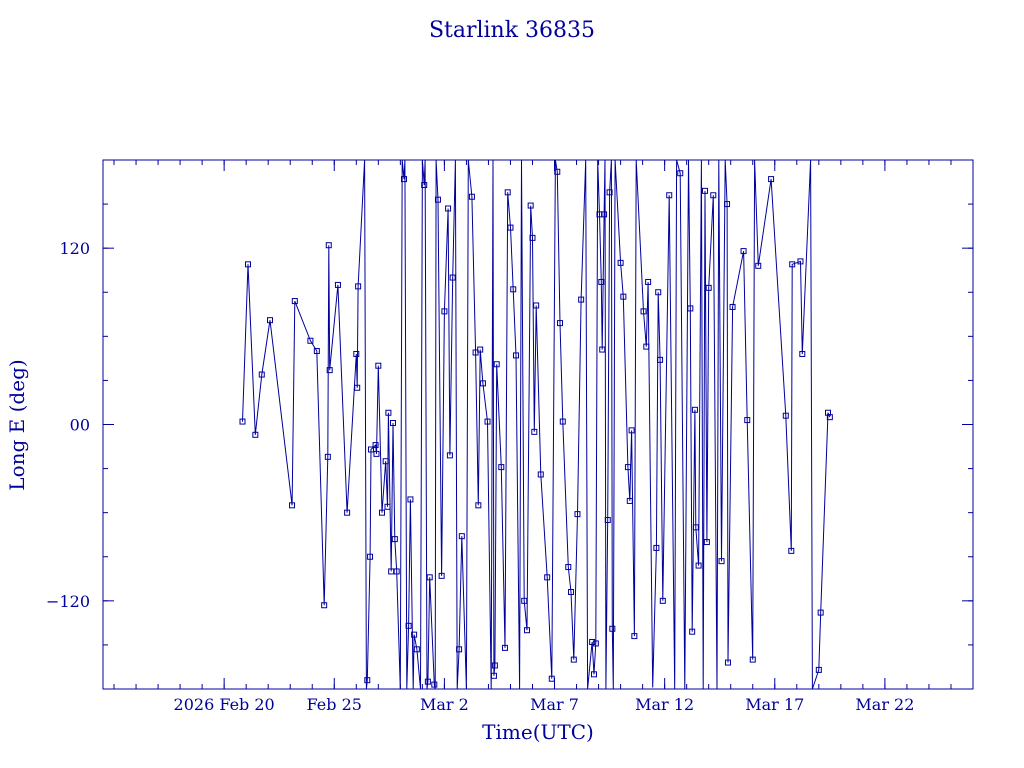 Image resolution: width=1024 pixels, height=768 pixels. Describe the element at coordinates (538, 732) in the screenshot. I see `x-axis-label: Time(UTC)` at that location.